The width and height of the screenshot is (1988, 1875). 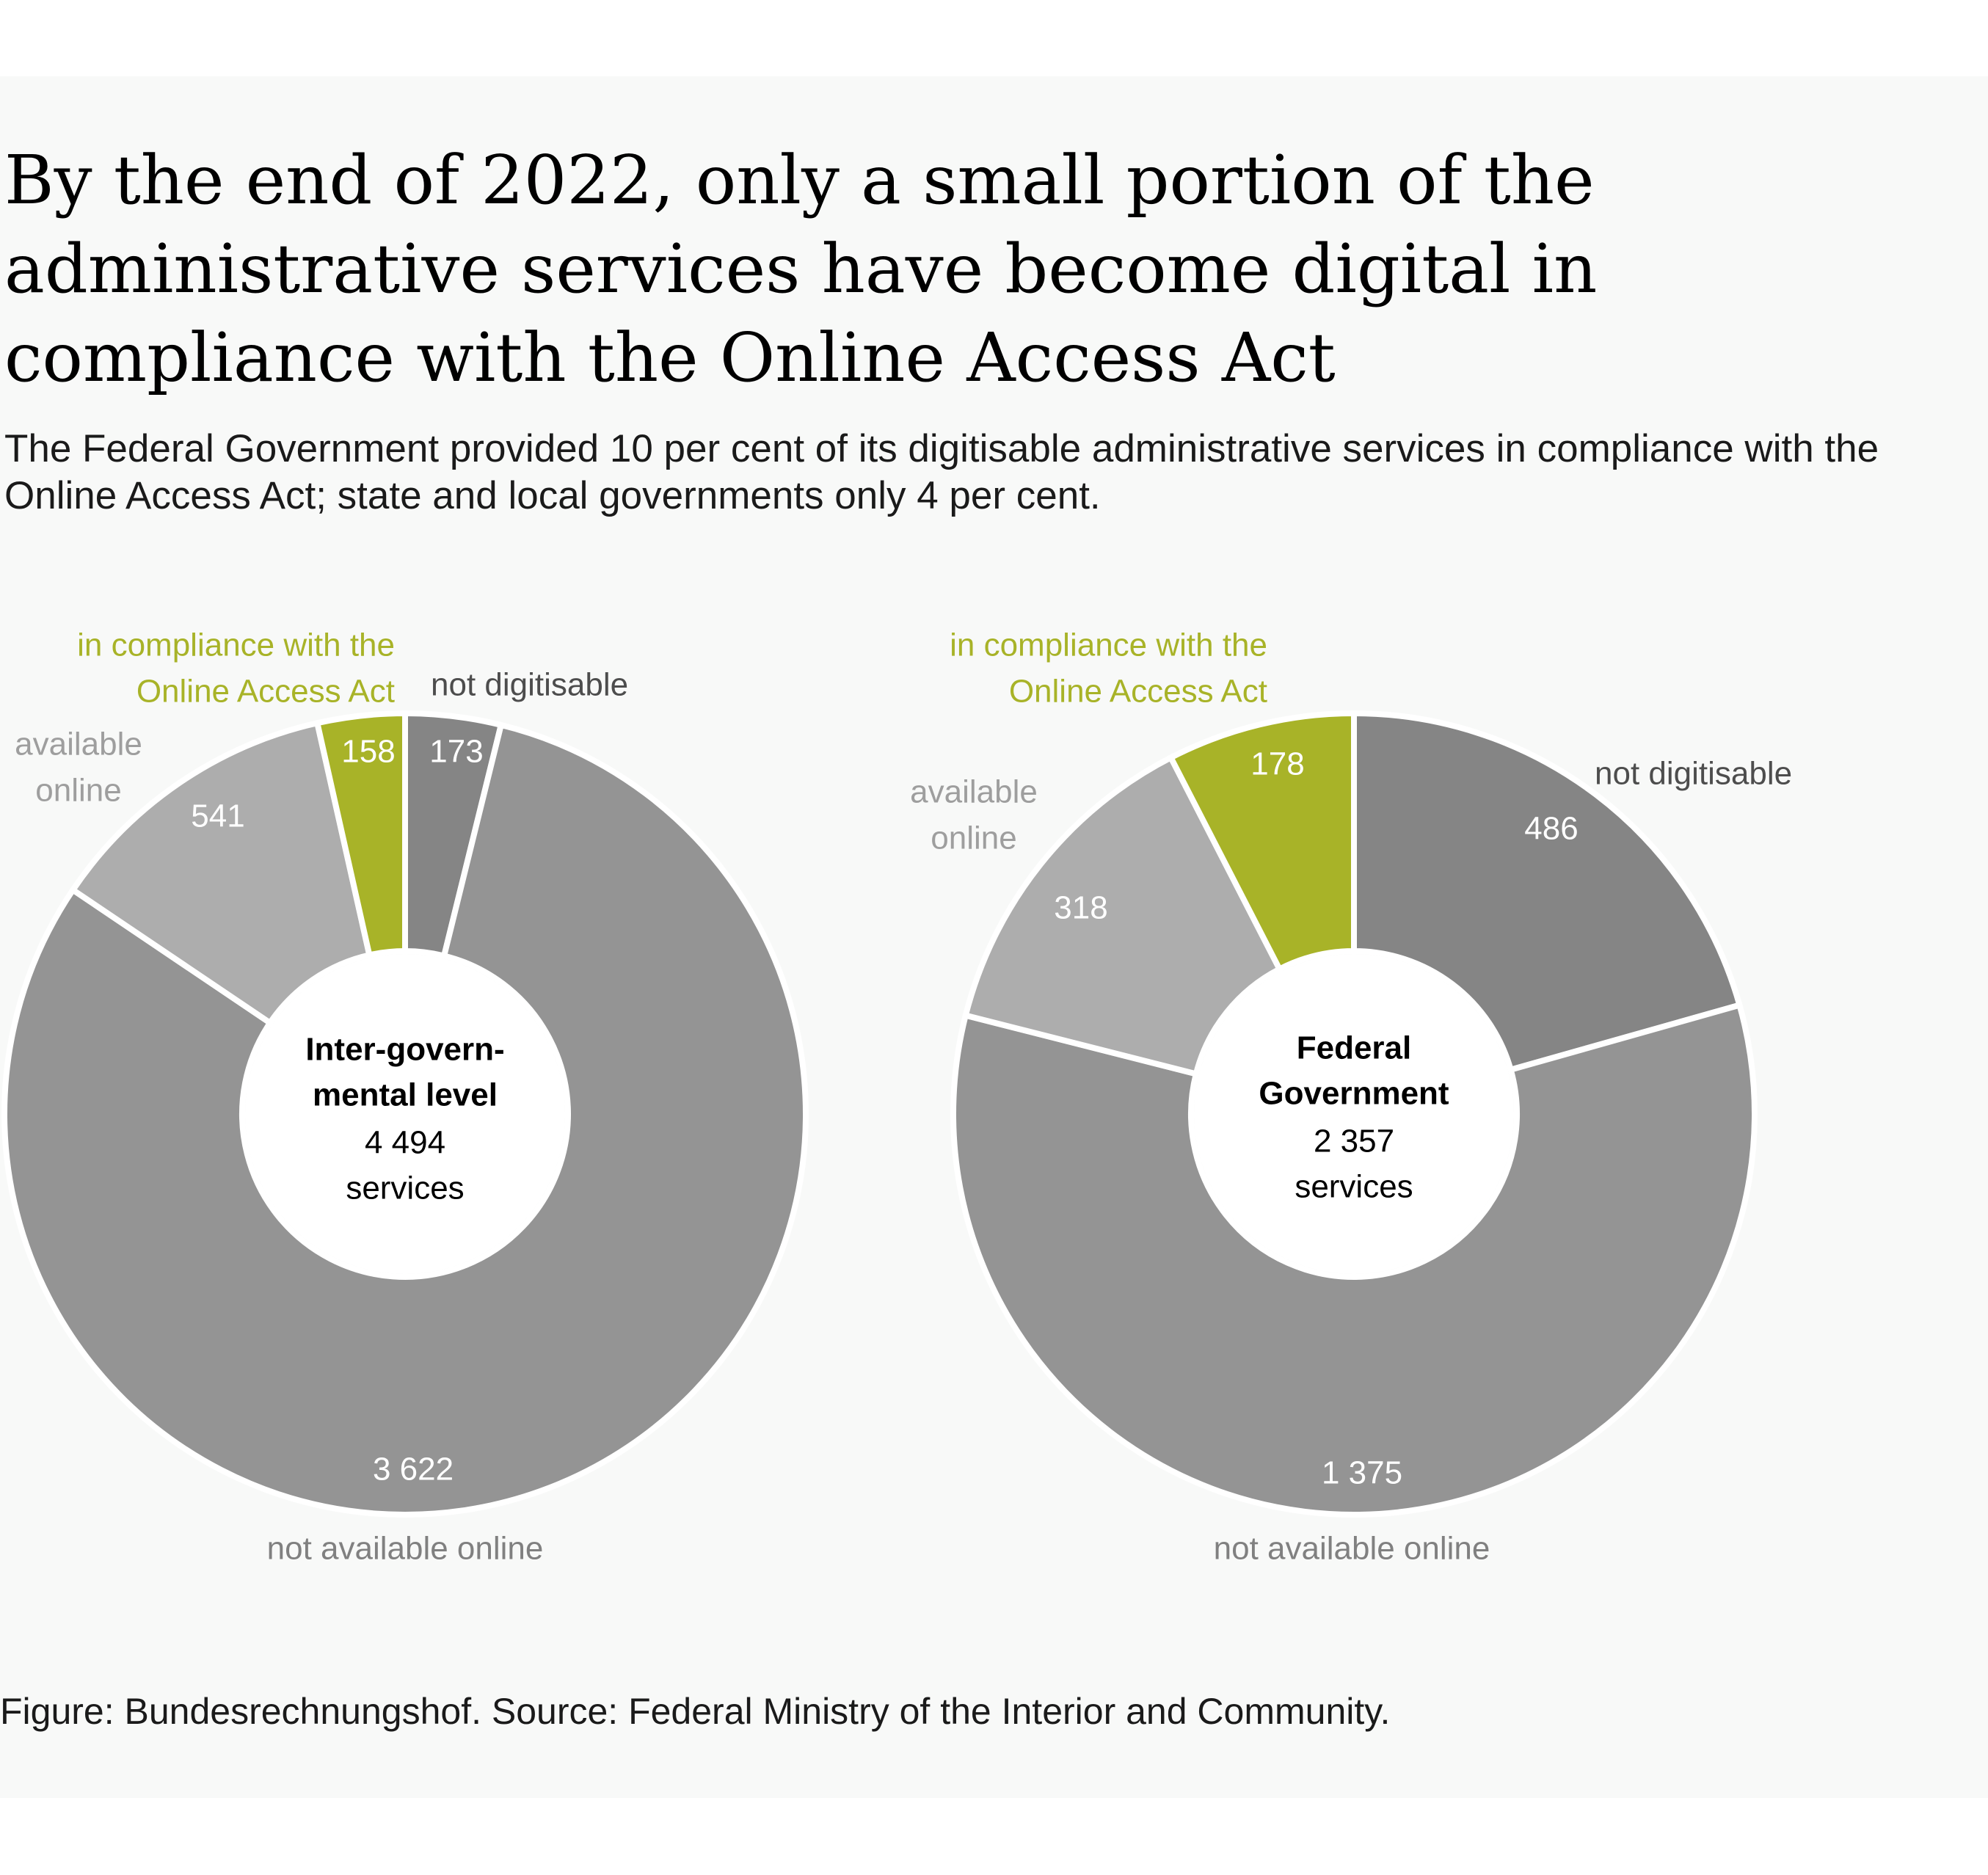 I want to click on value-label-not-digitisable: 486, so click(x=1551, y=829).